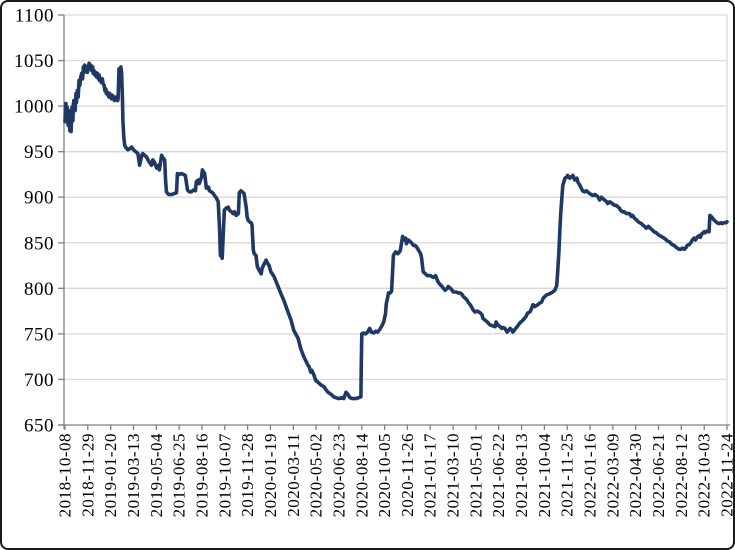  I want to click on x-tick-label: 2022-03-09, so click(612, 475).